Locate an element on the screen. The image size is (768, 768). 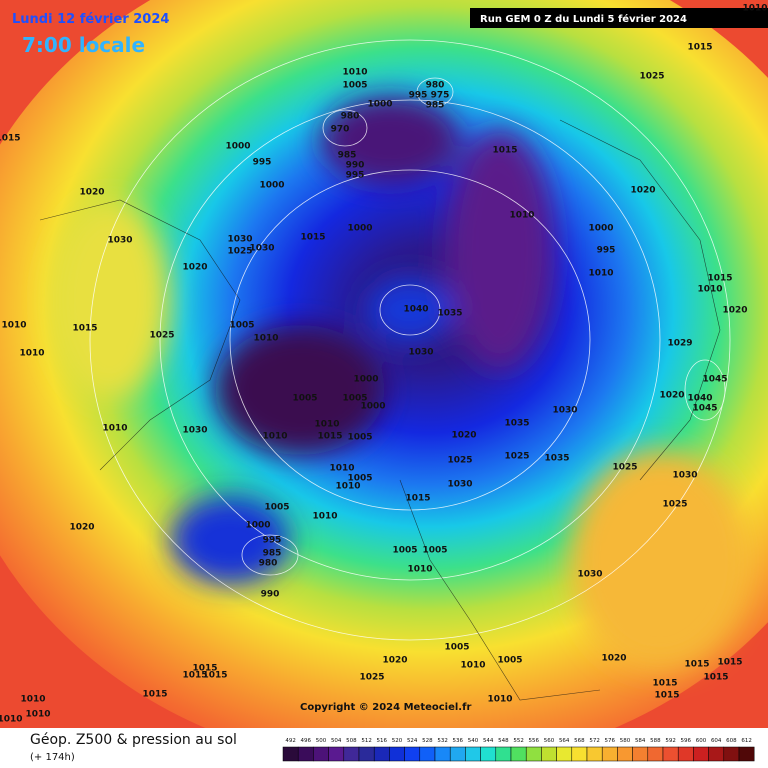
legend-label: 540 is located at coordinates (473, 741).